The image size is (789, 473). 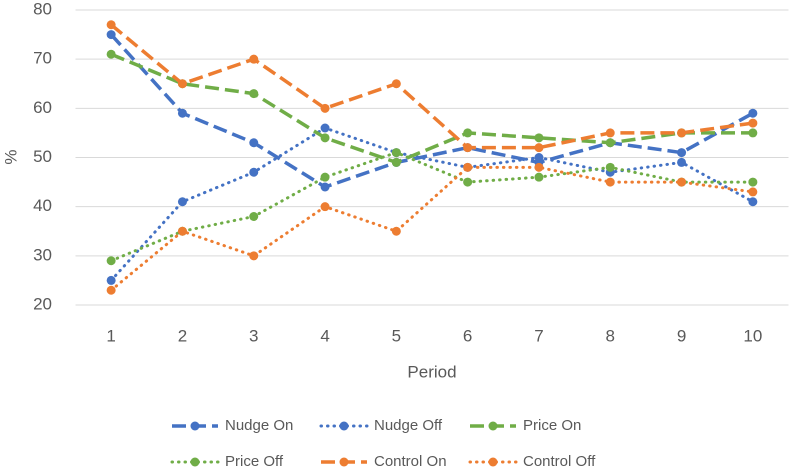 What do you see at coordinates (42, 254) in the screenshot?
I see `y-tick-label: 30` at bounding box center [42, 254].